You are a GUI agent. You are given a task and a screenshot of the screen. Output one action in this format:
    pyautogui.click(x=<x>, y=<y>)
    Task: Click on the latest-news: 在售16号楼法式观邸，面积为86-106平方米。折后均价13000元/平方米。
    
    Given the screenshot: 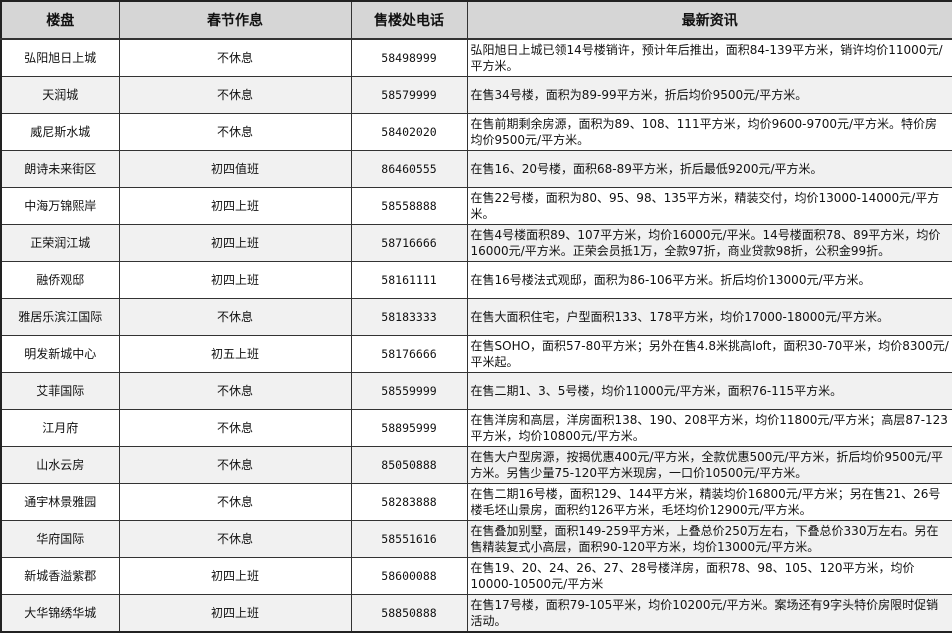 What is the action you would take?
    pyautogui.click(x=709, y=280)
    